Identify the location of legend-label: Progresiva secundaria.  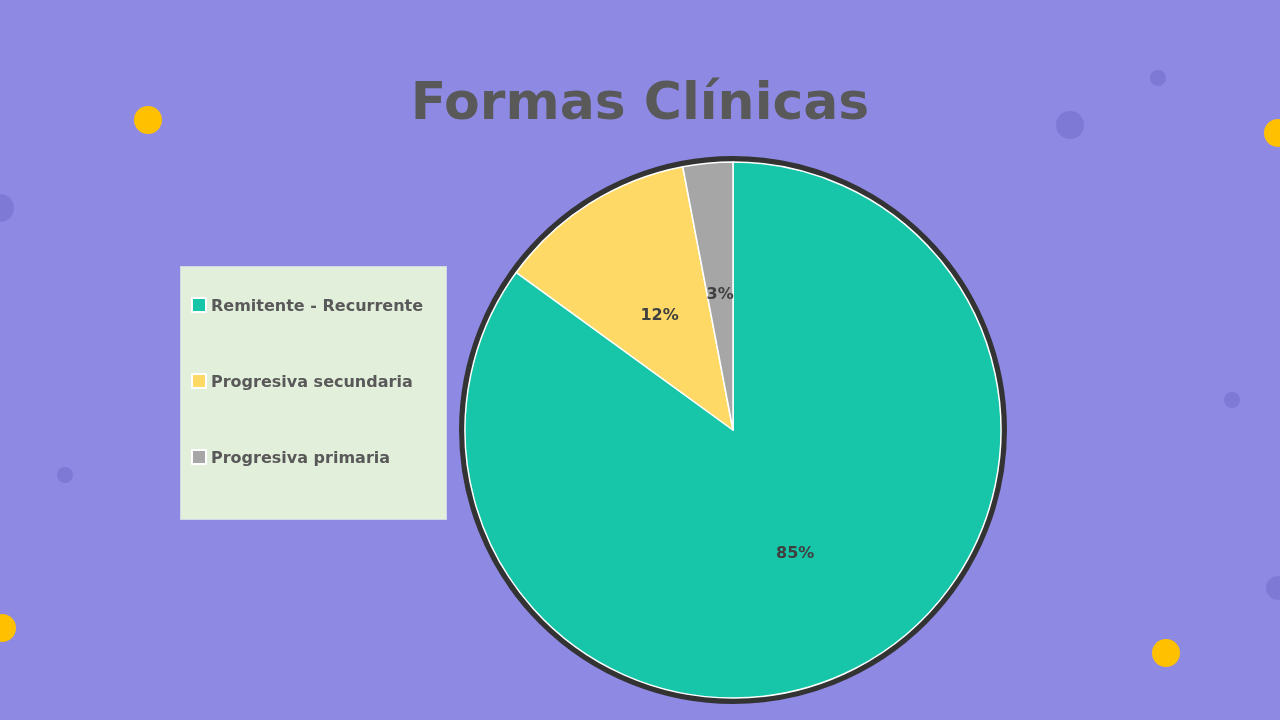
(312, 381).